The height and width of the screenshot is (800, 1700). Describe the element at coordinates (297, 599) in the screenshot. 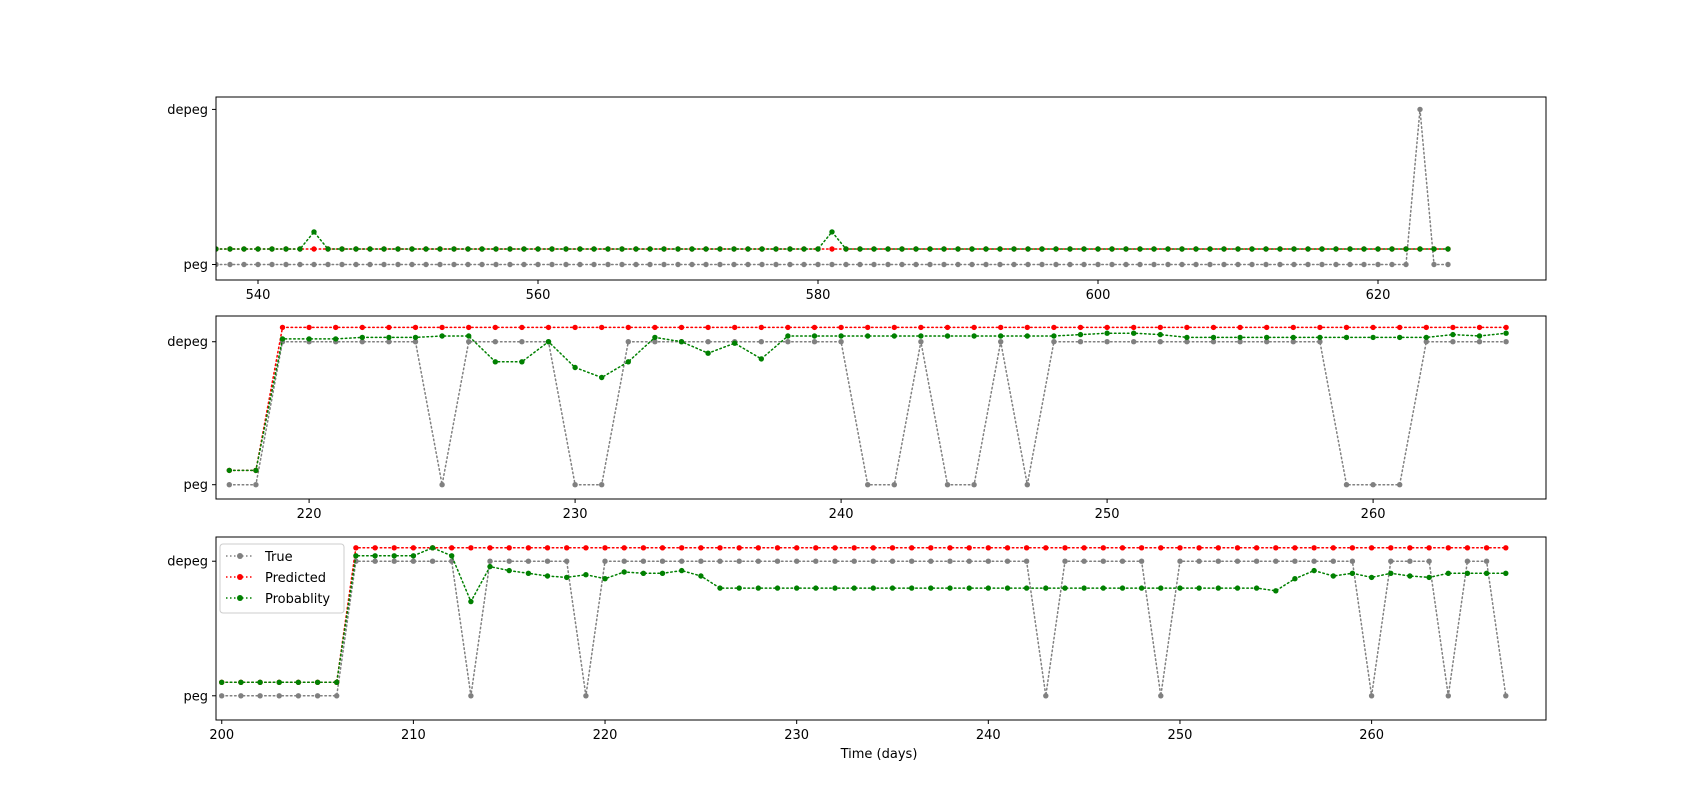

I see `legend-label-probablity: Probablity` at that location.